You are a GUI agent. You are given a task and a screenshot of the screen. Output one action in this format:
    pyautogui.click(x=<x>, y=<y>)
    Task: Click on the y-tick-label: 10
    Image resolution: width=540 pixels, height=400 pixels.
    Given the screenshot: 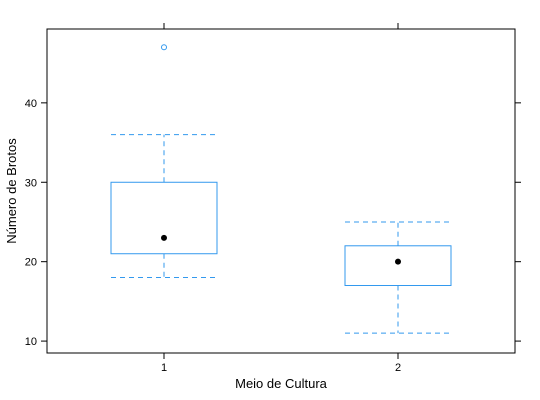 What is the action you would take?
    pyautogui.click(x=31, y=342)
    